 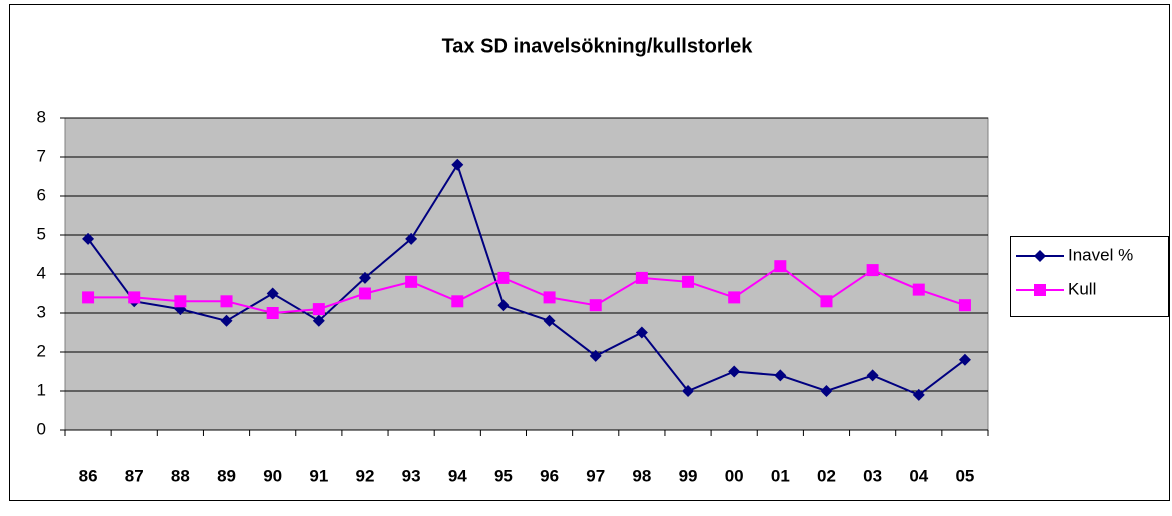 I want to click on x-tick-label: 04, so click(x=918, y=475).